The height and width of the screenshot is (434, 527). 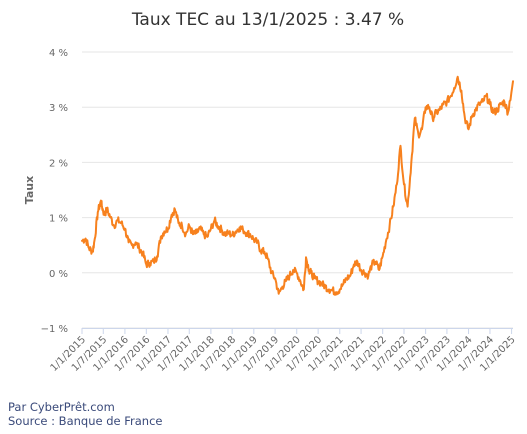 I want to click on y-tick-label: −1 %, so click(x=54, y=329).